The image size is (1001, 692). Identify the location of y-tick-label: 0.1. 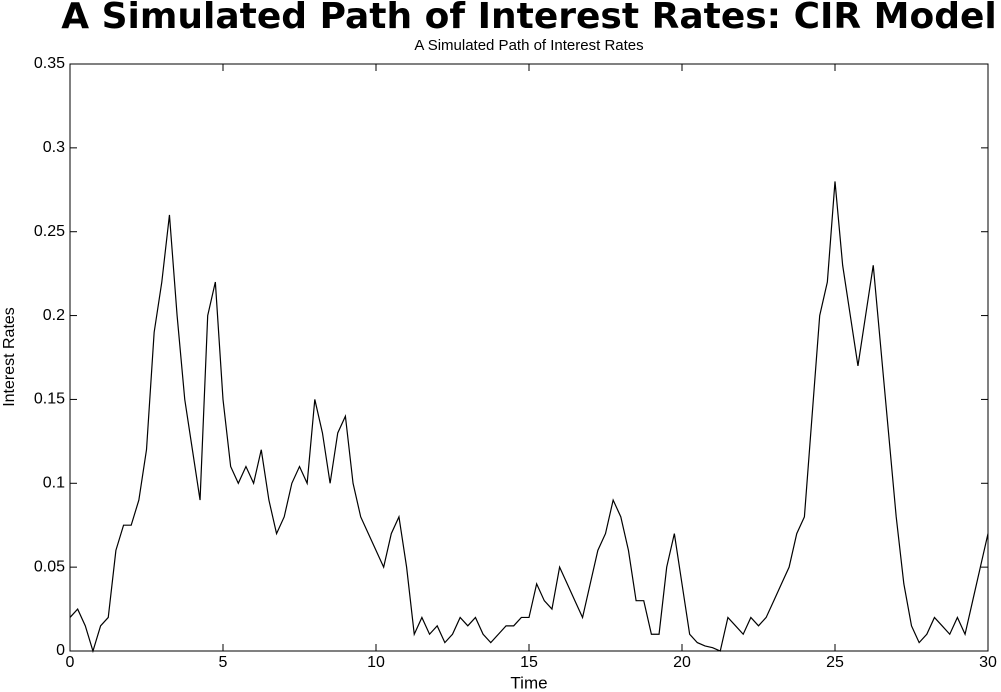
(54, 483).